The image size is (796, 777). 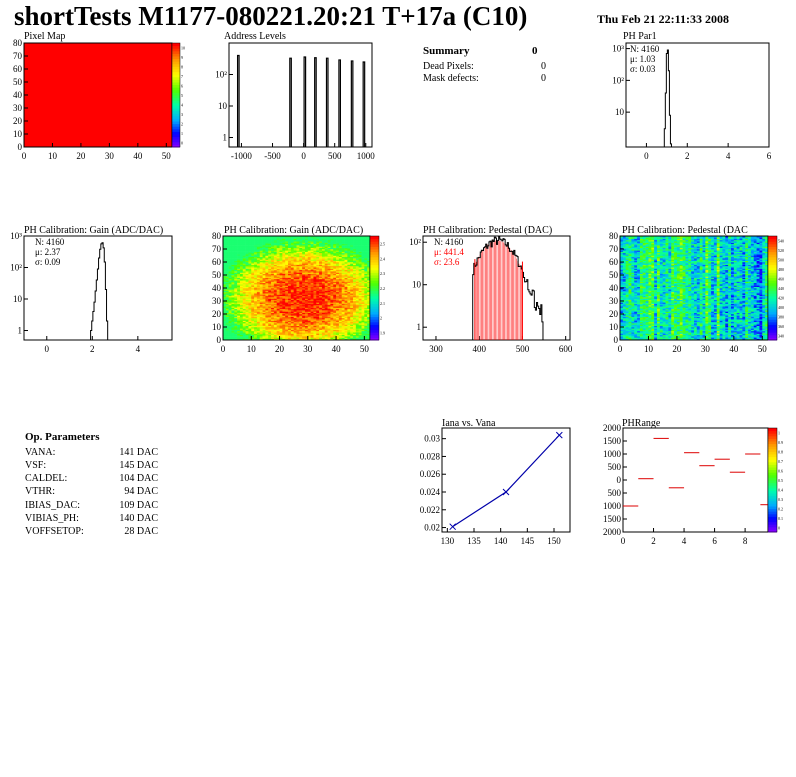 What do you see at coordinates (18, 121) in the screenshot?
I see `pixel-map-ytick-label: 20` at bounding box center [18, 121].